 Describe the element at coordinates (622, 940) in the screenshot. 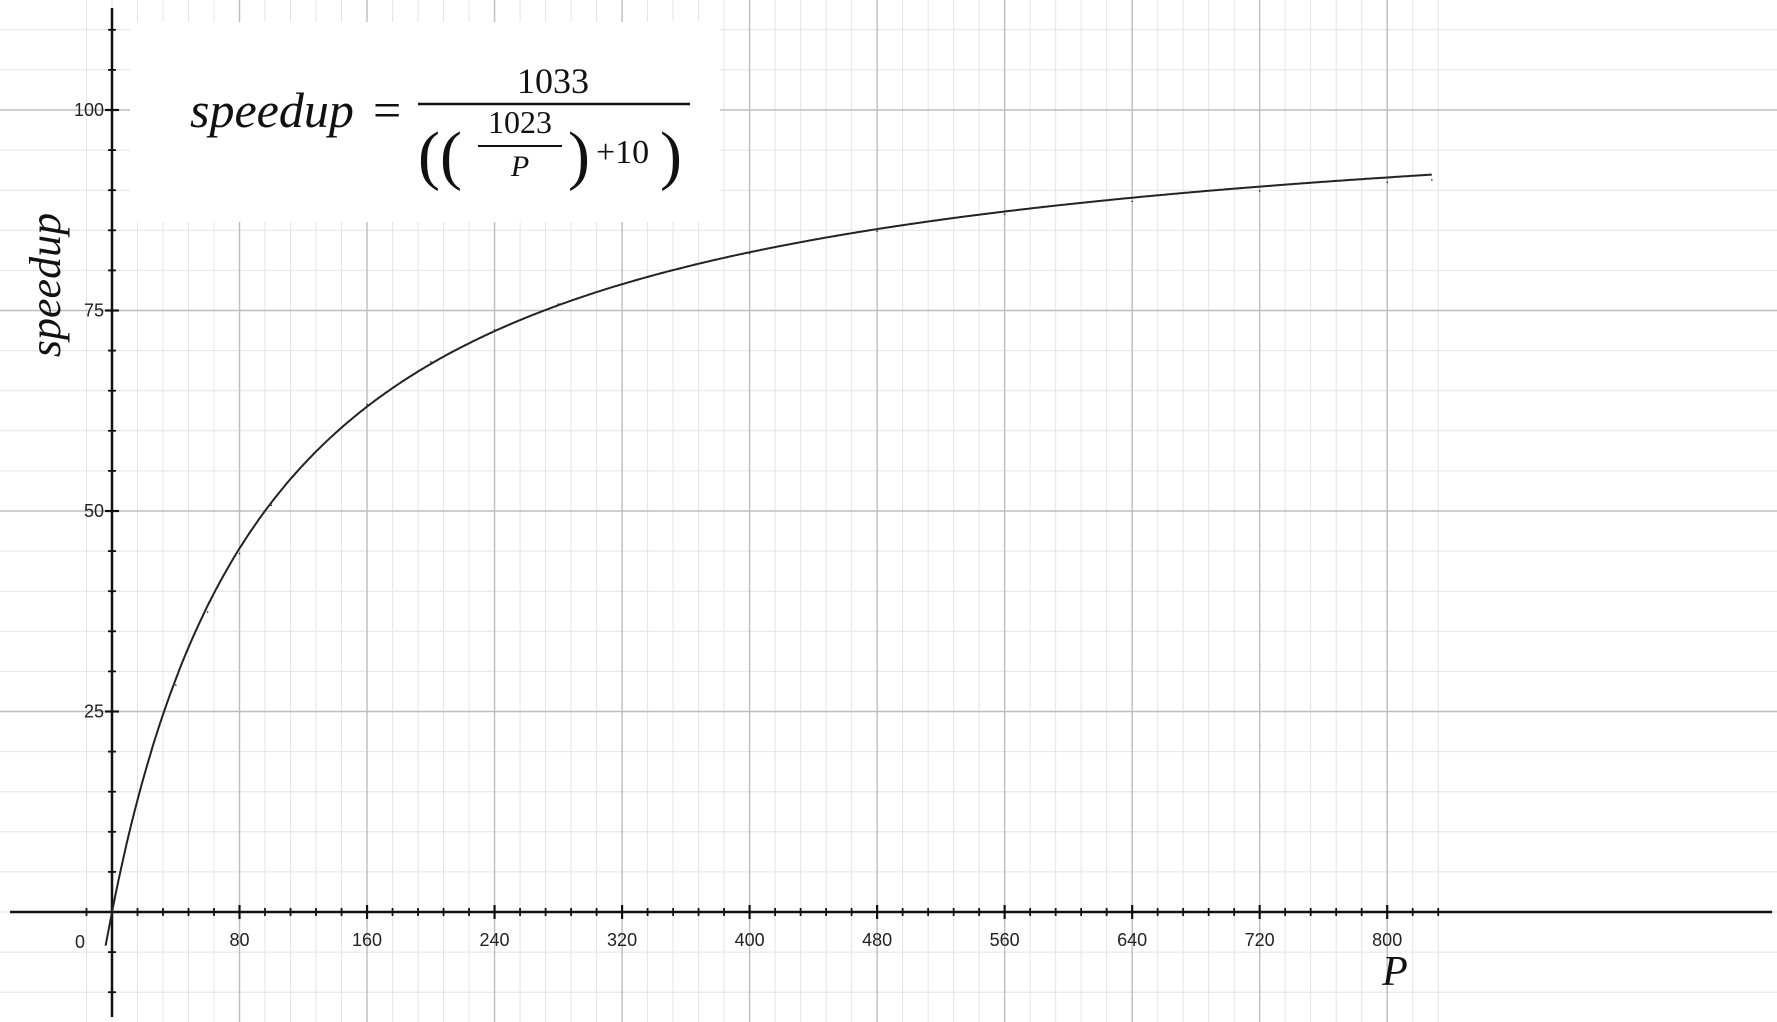

I see `x-tick-label-320: 320` at that location.